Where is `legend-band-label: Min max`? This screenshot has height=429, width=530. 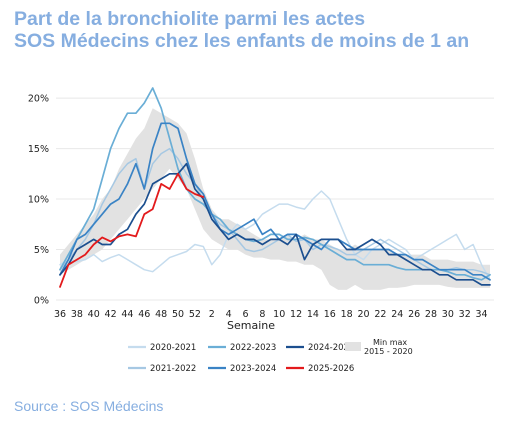 legend-band-label: Min max is located at coordinates (390, 342).